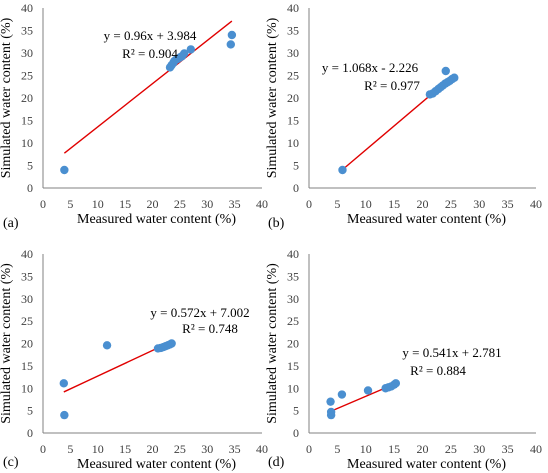 This screenshot has width=548, height=473. What do you see at coordinates (150, 35) in the screenshot?
I see `trendline-equation: y = 0.96x + 3.984` at bounding box center [150, 35].